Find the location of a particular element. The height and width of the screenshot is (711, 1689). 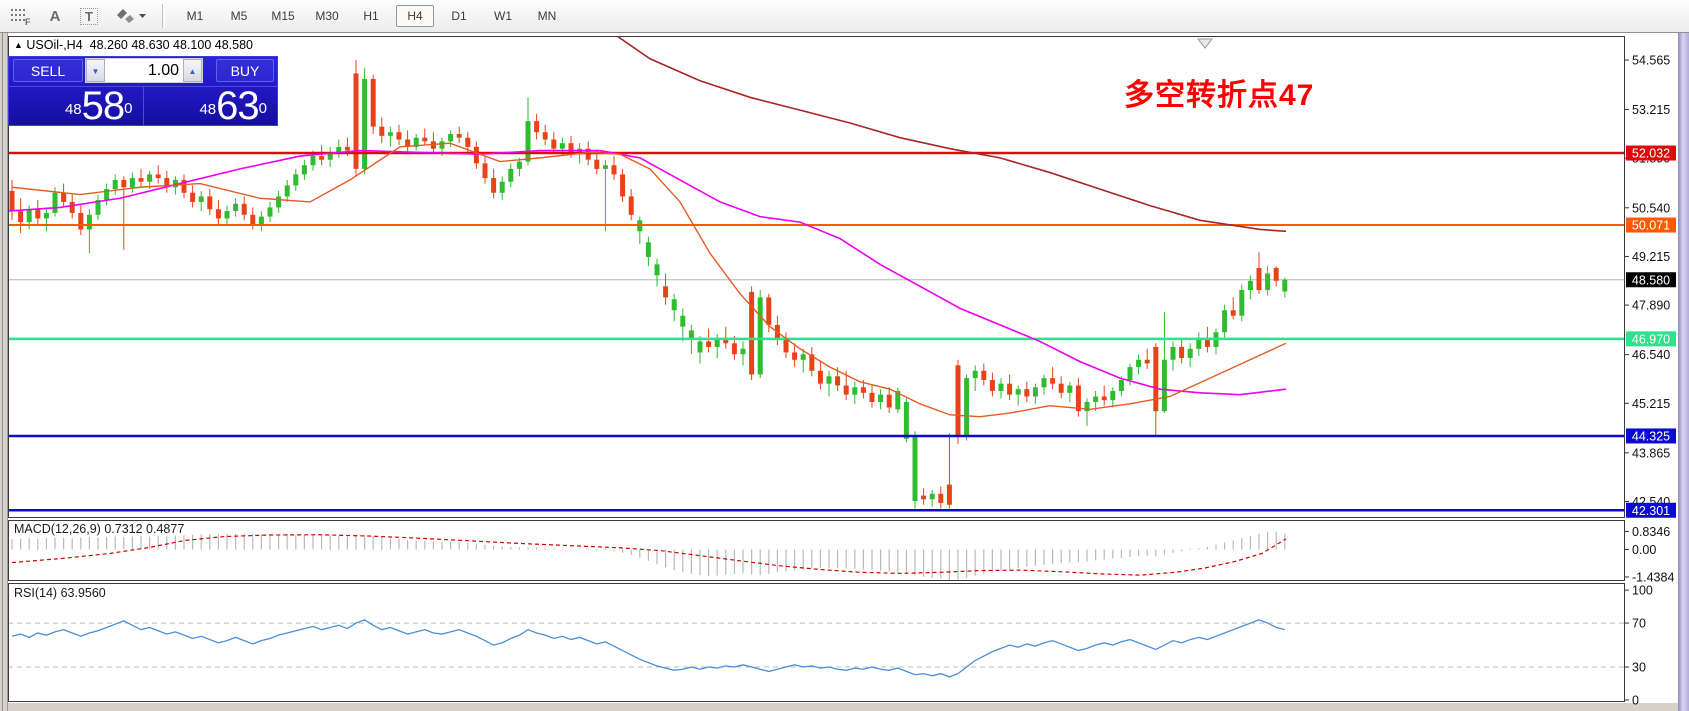

chart-ohlc-header: ▲ USOil-,H4 48.260 48.630 48.100 48.580 is located at coordinates (133, 45).